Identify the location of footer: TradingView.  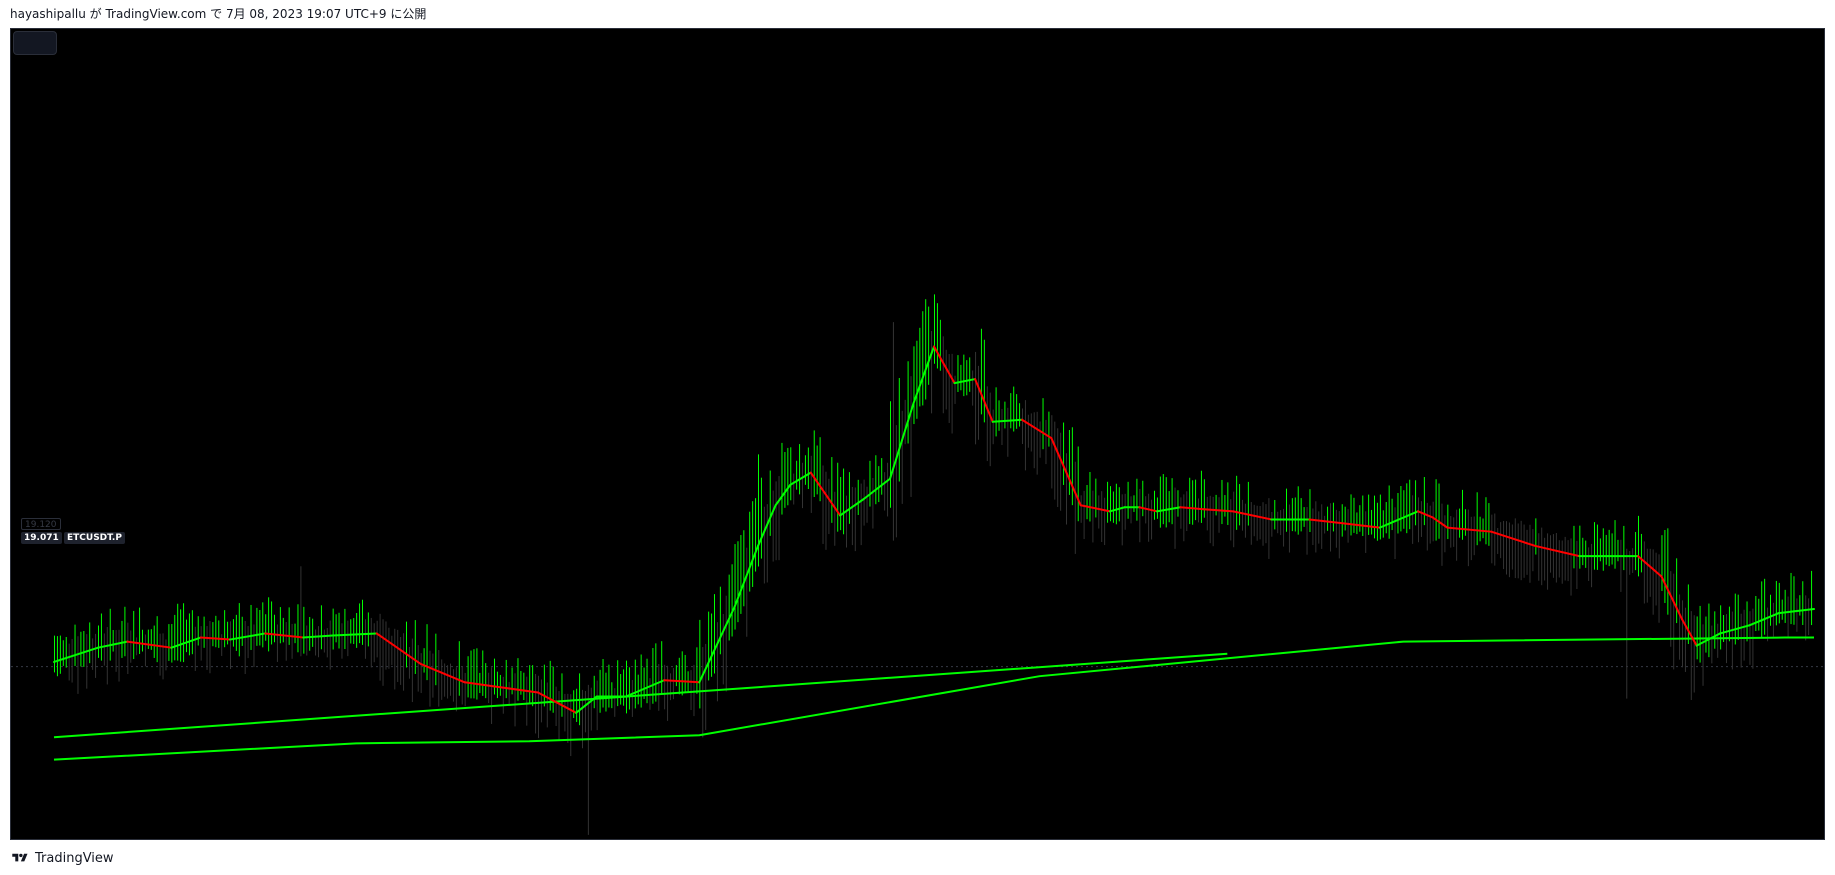
(62, 858).